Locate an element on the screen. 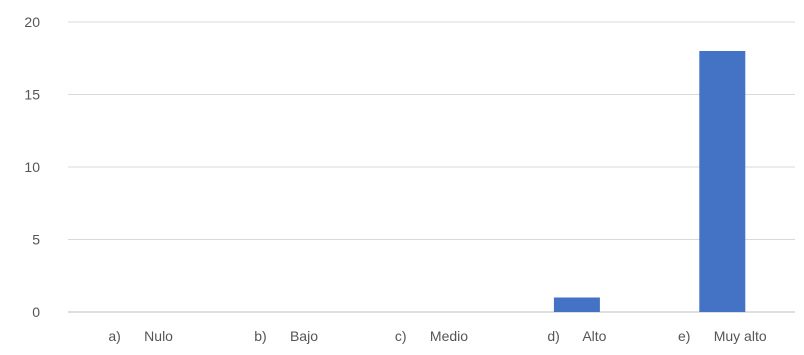 The image size is (804, 355). y-tick-label: 20 is located at coordinates (32, 22).